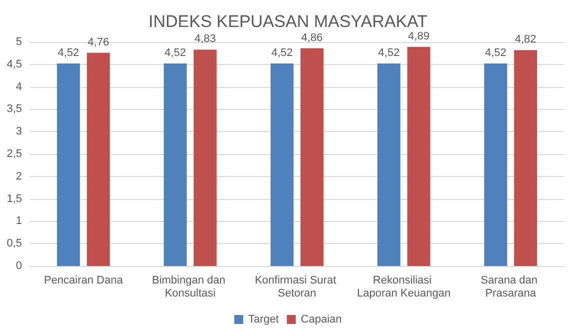  I want to click on y-tick-label: 5, so click(19, 42).